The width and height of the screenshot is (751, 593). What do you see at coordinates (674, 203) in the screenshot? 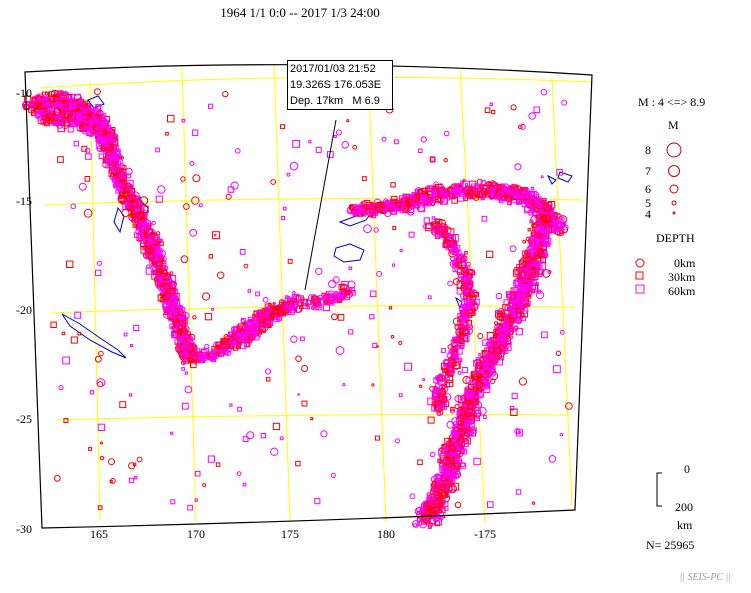
I see `legend-mag-5-symbol` at bounding box center [674, 203].